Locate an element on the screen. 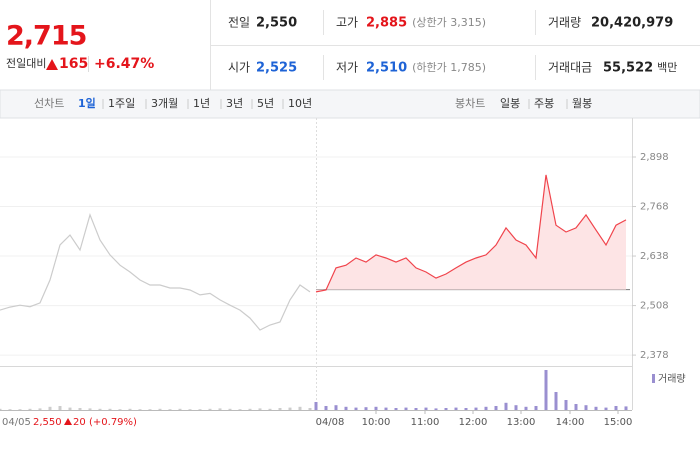 The image size is (700, 450). candle-tab: 주봉 is located at coordinates (544, 103).